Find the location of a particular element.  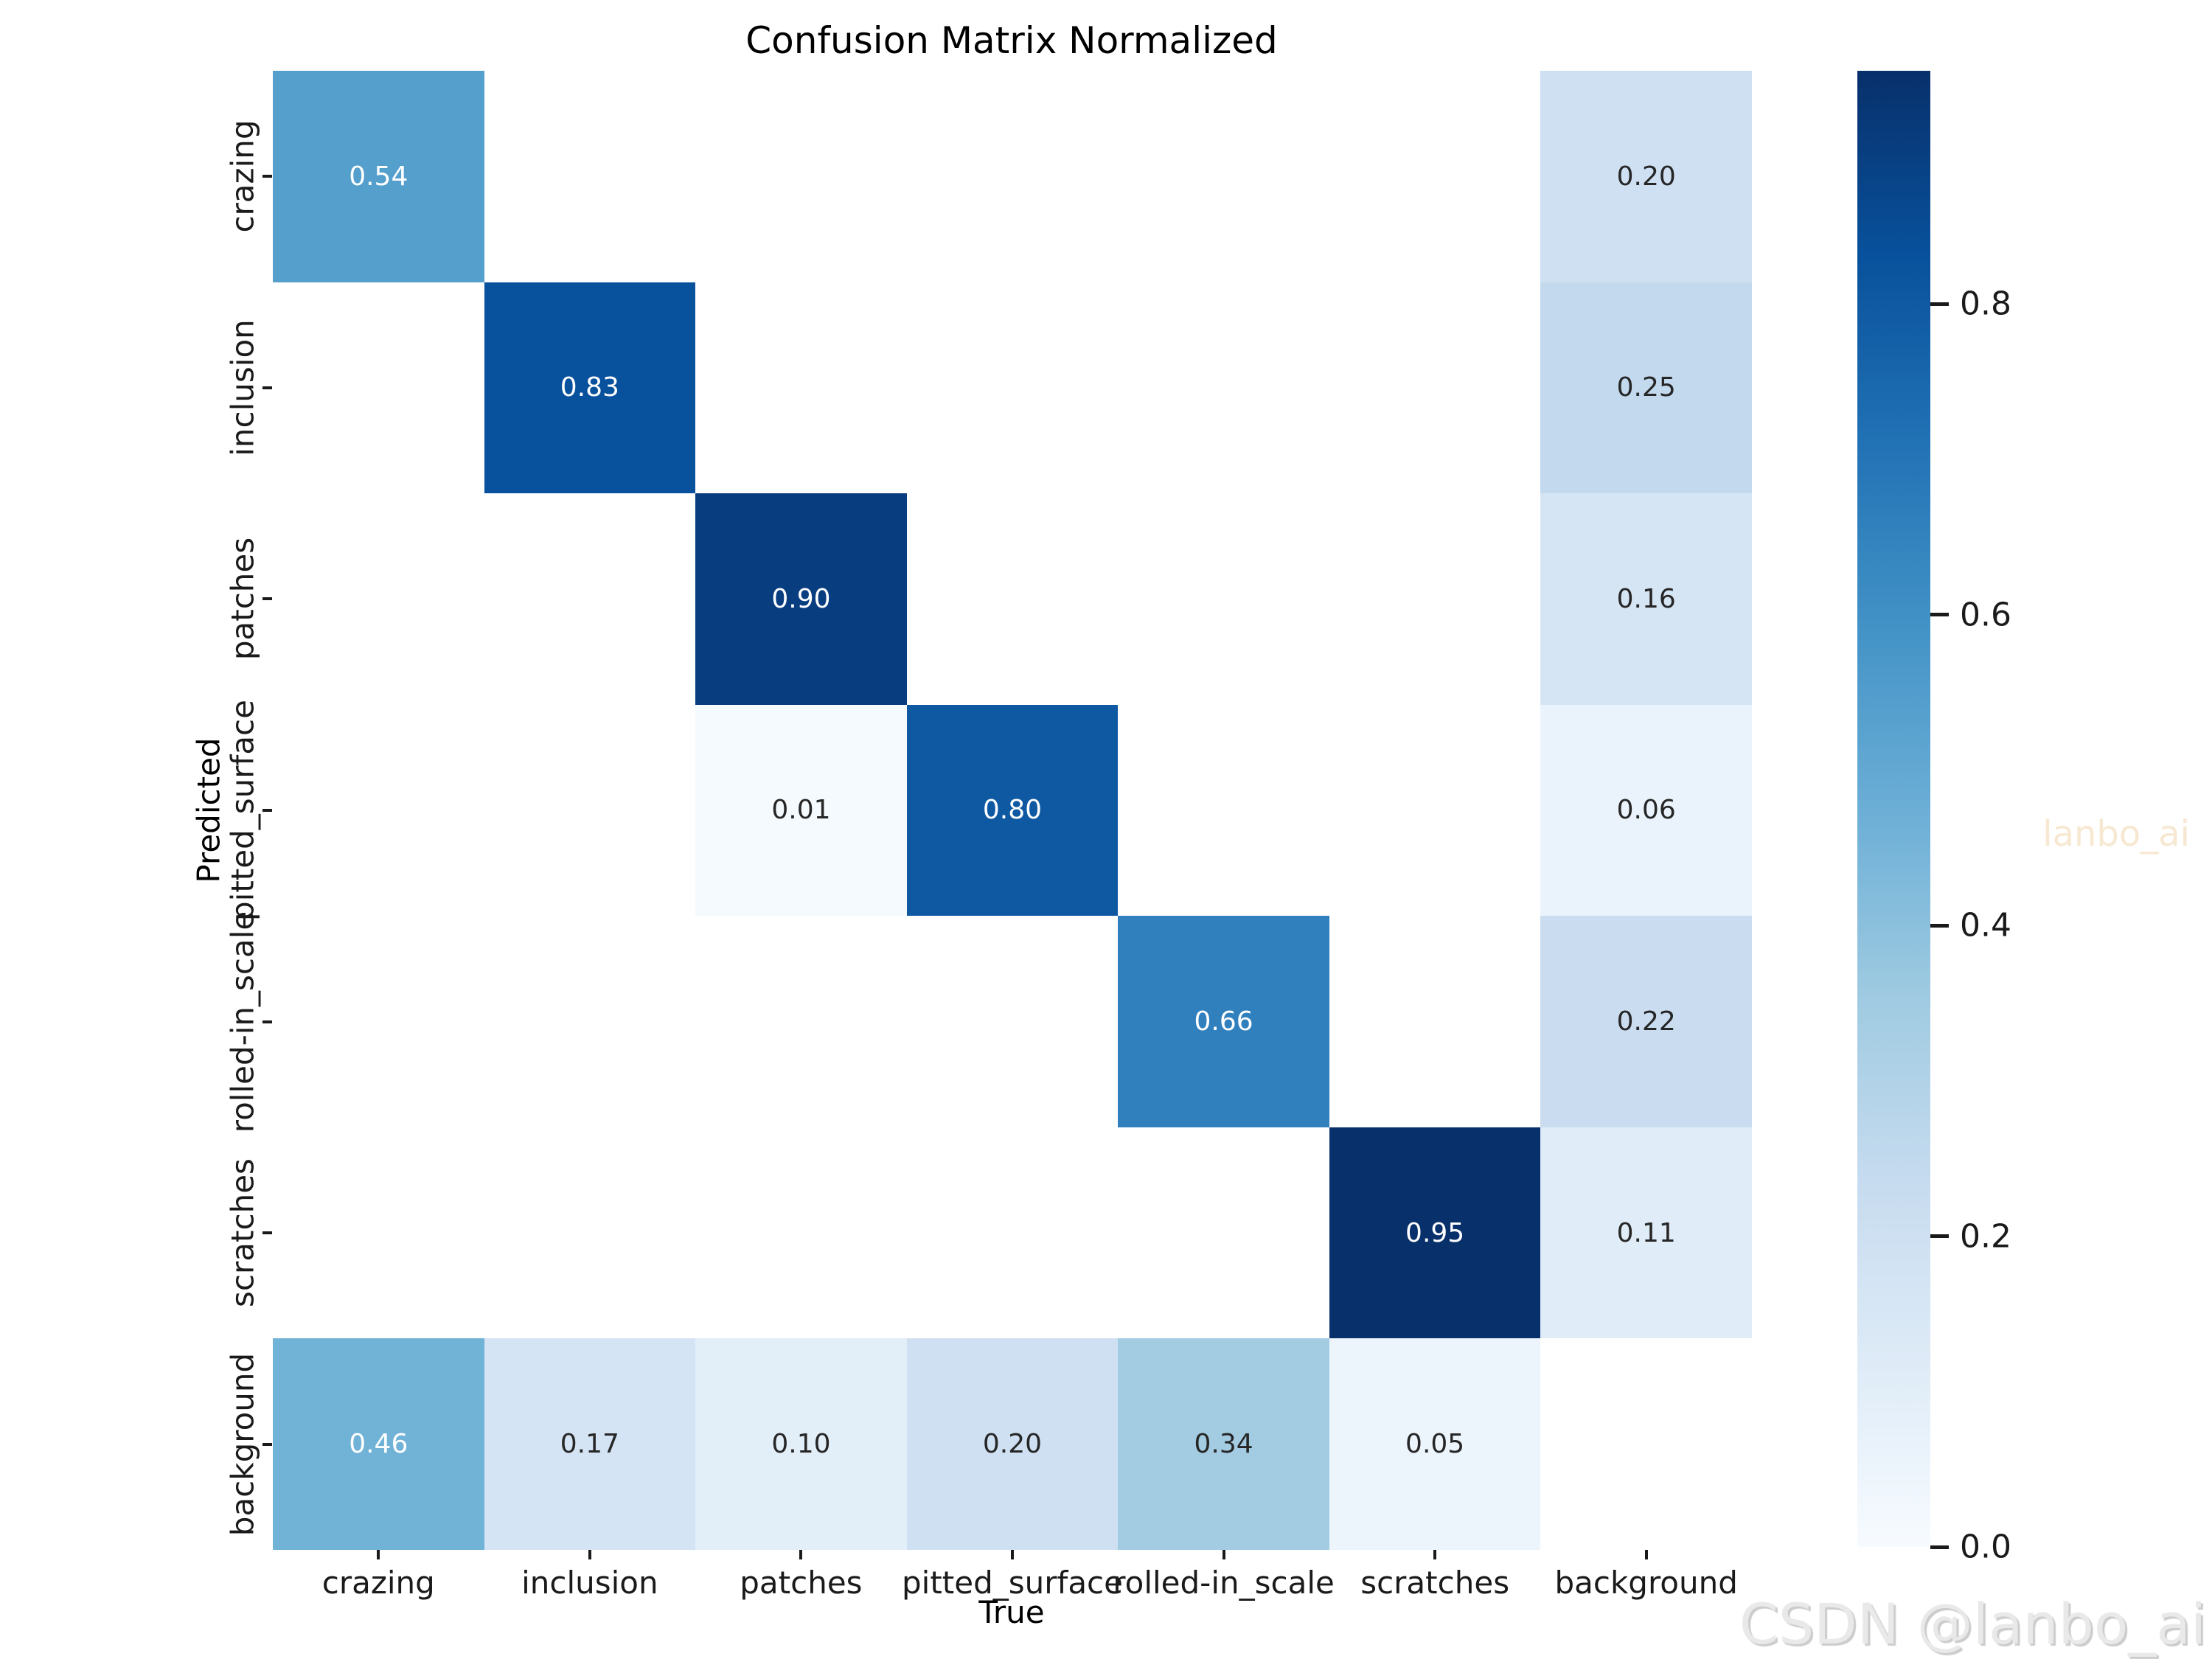

colorbar-tick-label: 0.2 is located at coordinates (1985, 1236).